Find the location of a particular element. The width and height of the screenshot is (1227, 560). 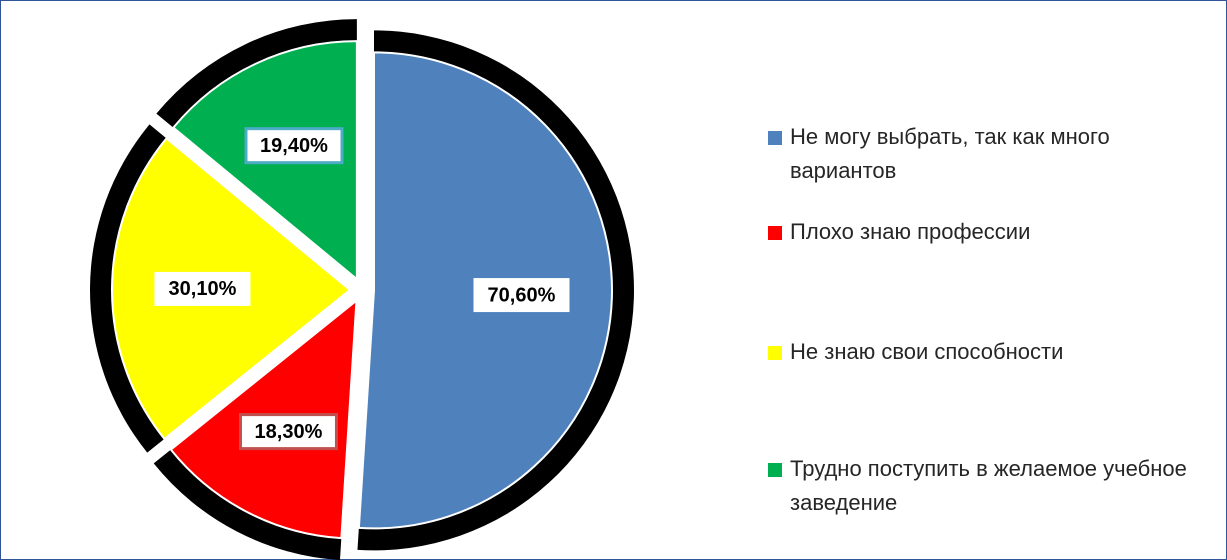

legend-item: Не могу выбрать, так как много вариантов is located at coordinates (994, 154).